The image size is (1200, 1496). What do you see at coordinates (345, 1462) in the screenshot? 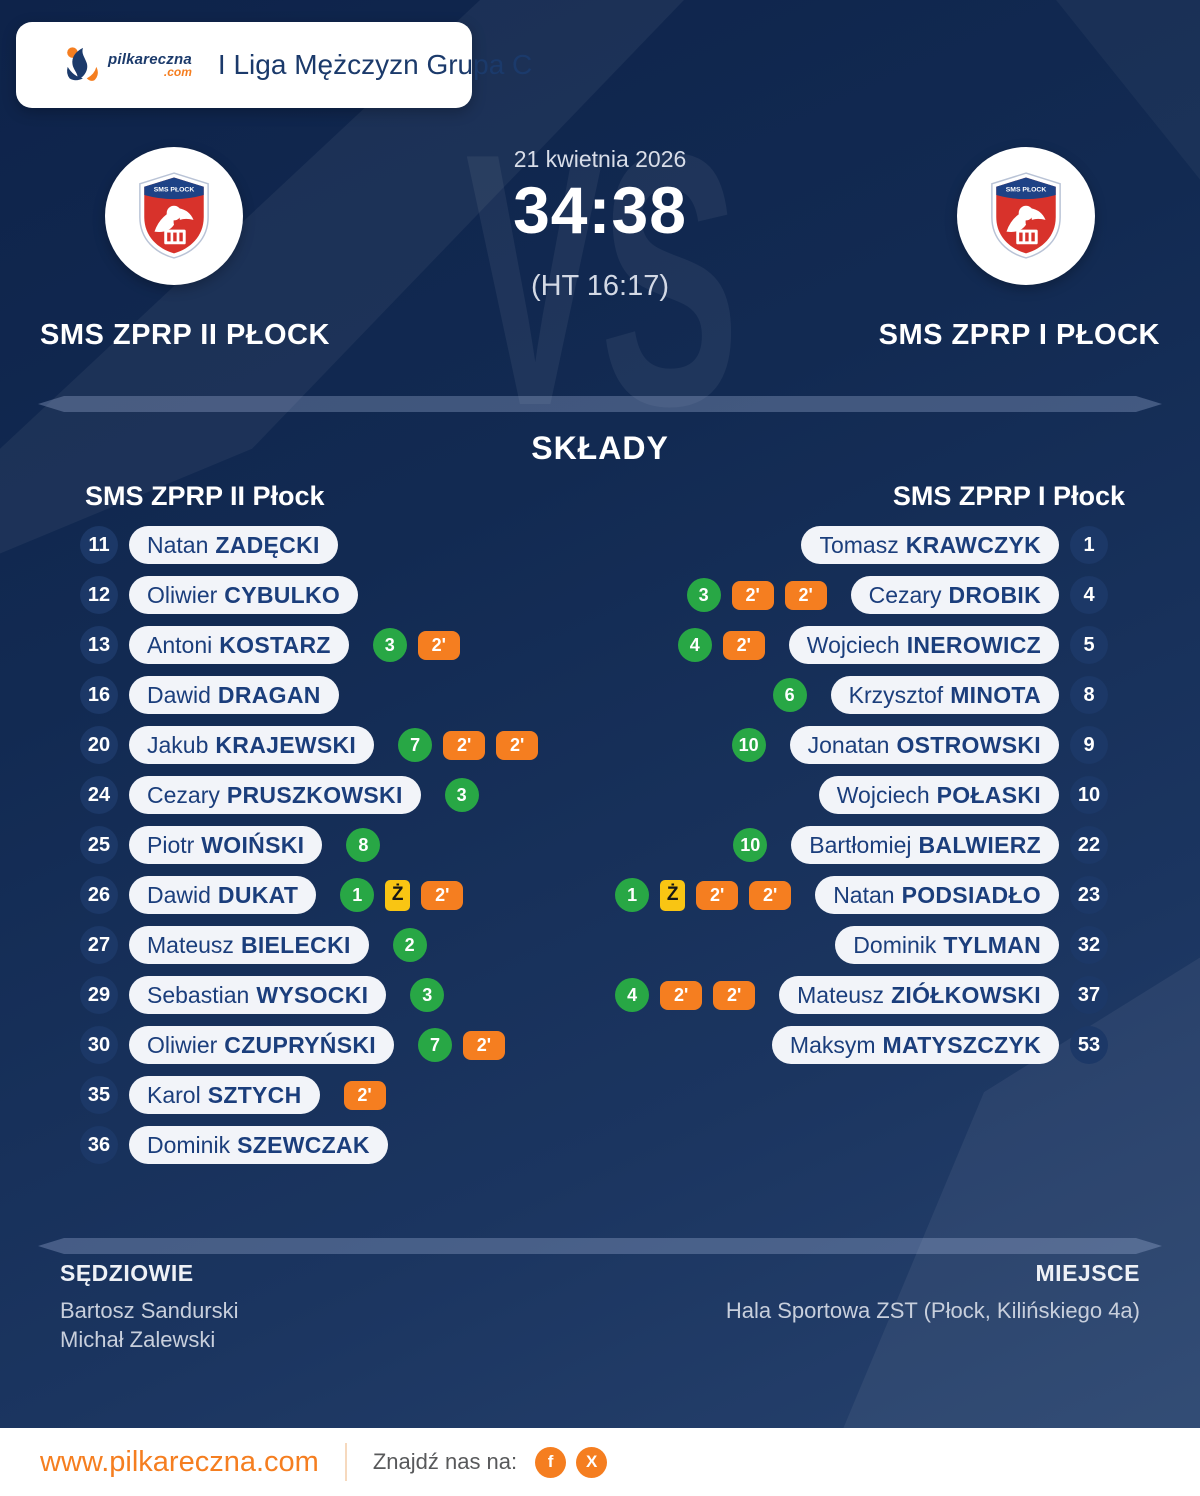
I see `footer-separator` at bounding box center [345, 1462].